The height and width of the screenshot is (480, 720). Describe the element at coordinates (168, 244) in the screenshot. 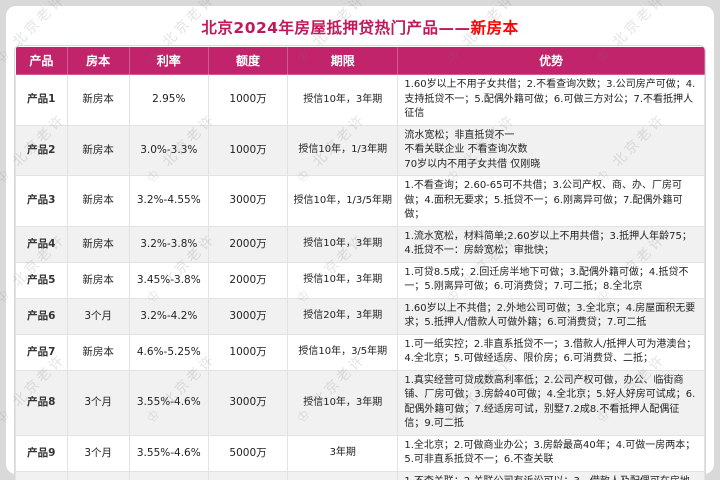

I see `cell-rate: 3.2%-3.8%` at that location.